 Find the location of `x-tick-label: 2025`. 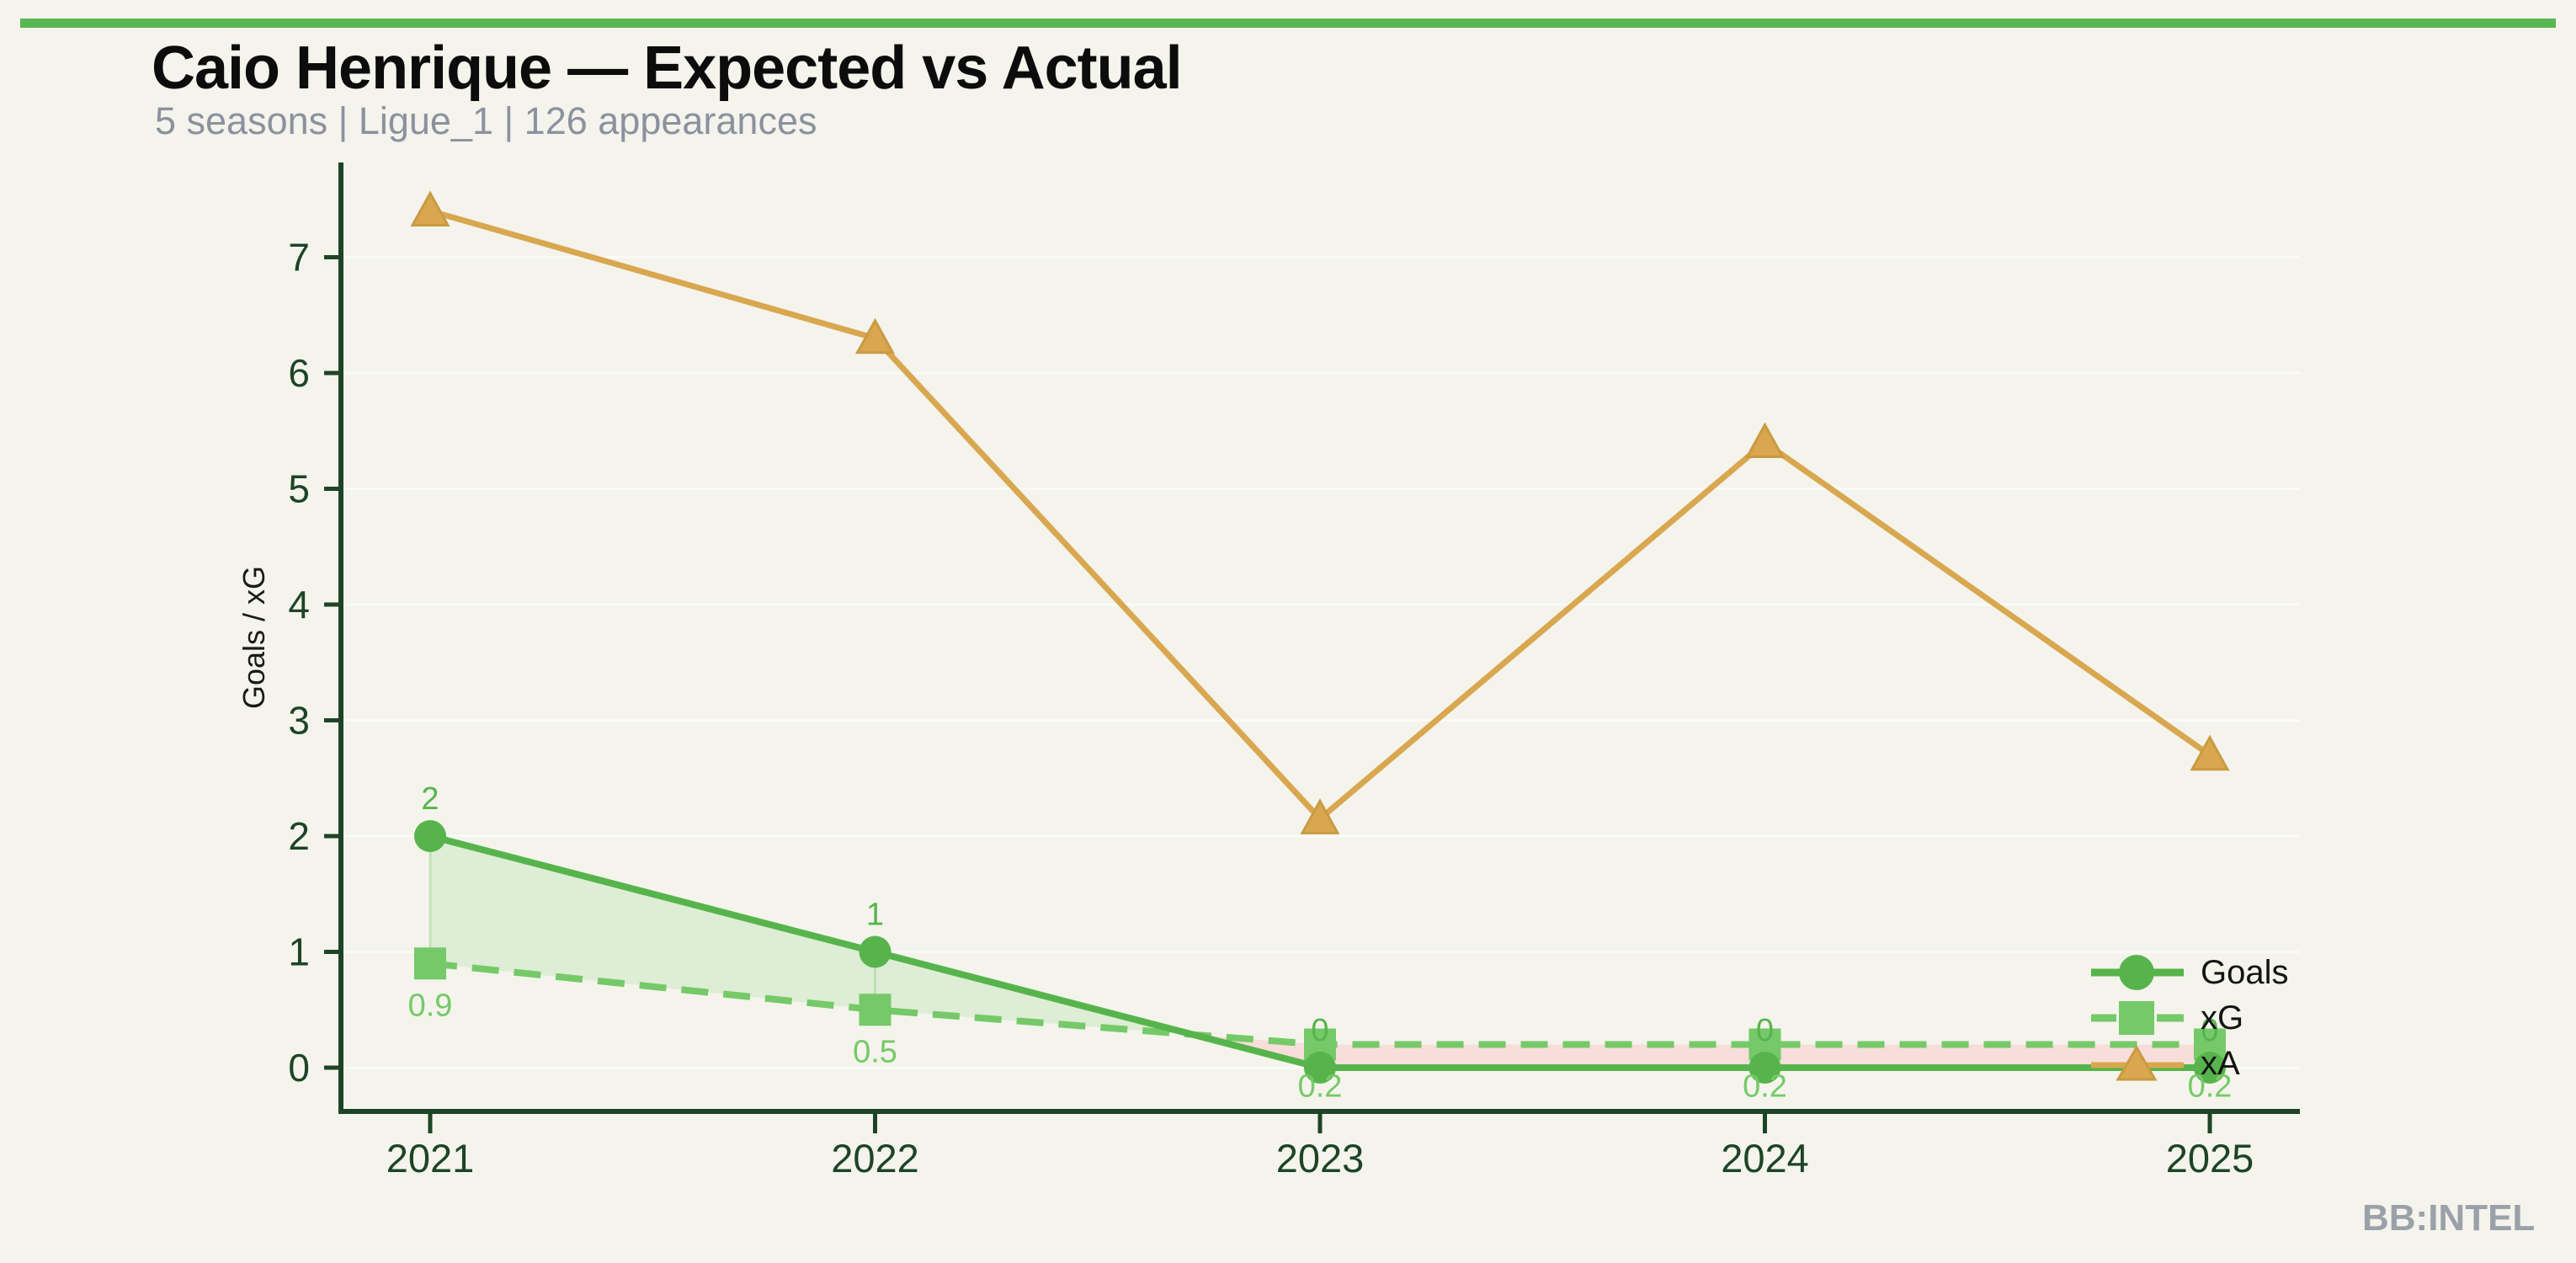

x-tick-label: 2025 is located at coordinates (2210, 1158).